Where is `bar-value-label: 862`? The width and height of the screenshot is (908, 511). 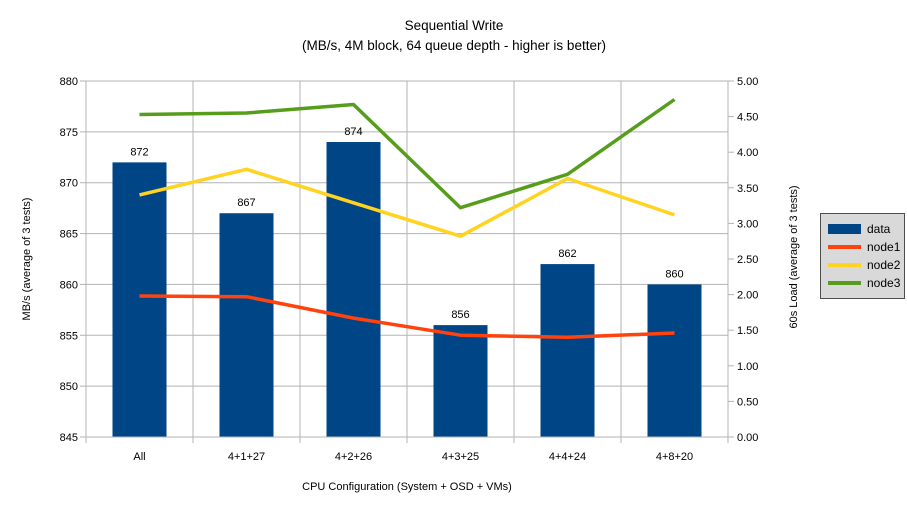
bar-value-label: 862 is located at coordinates (567, 254).